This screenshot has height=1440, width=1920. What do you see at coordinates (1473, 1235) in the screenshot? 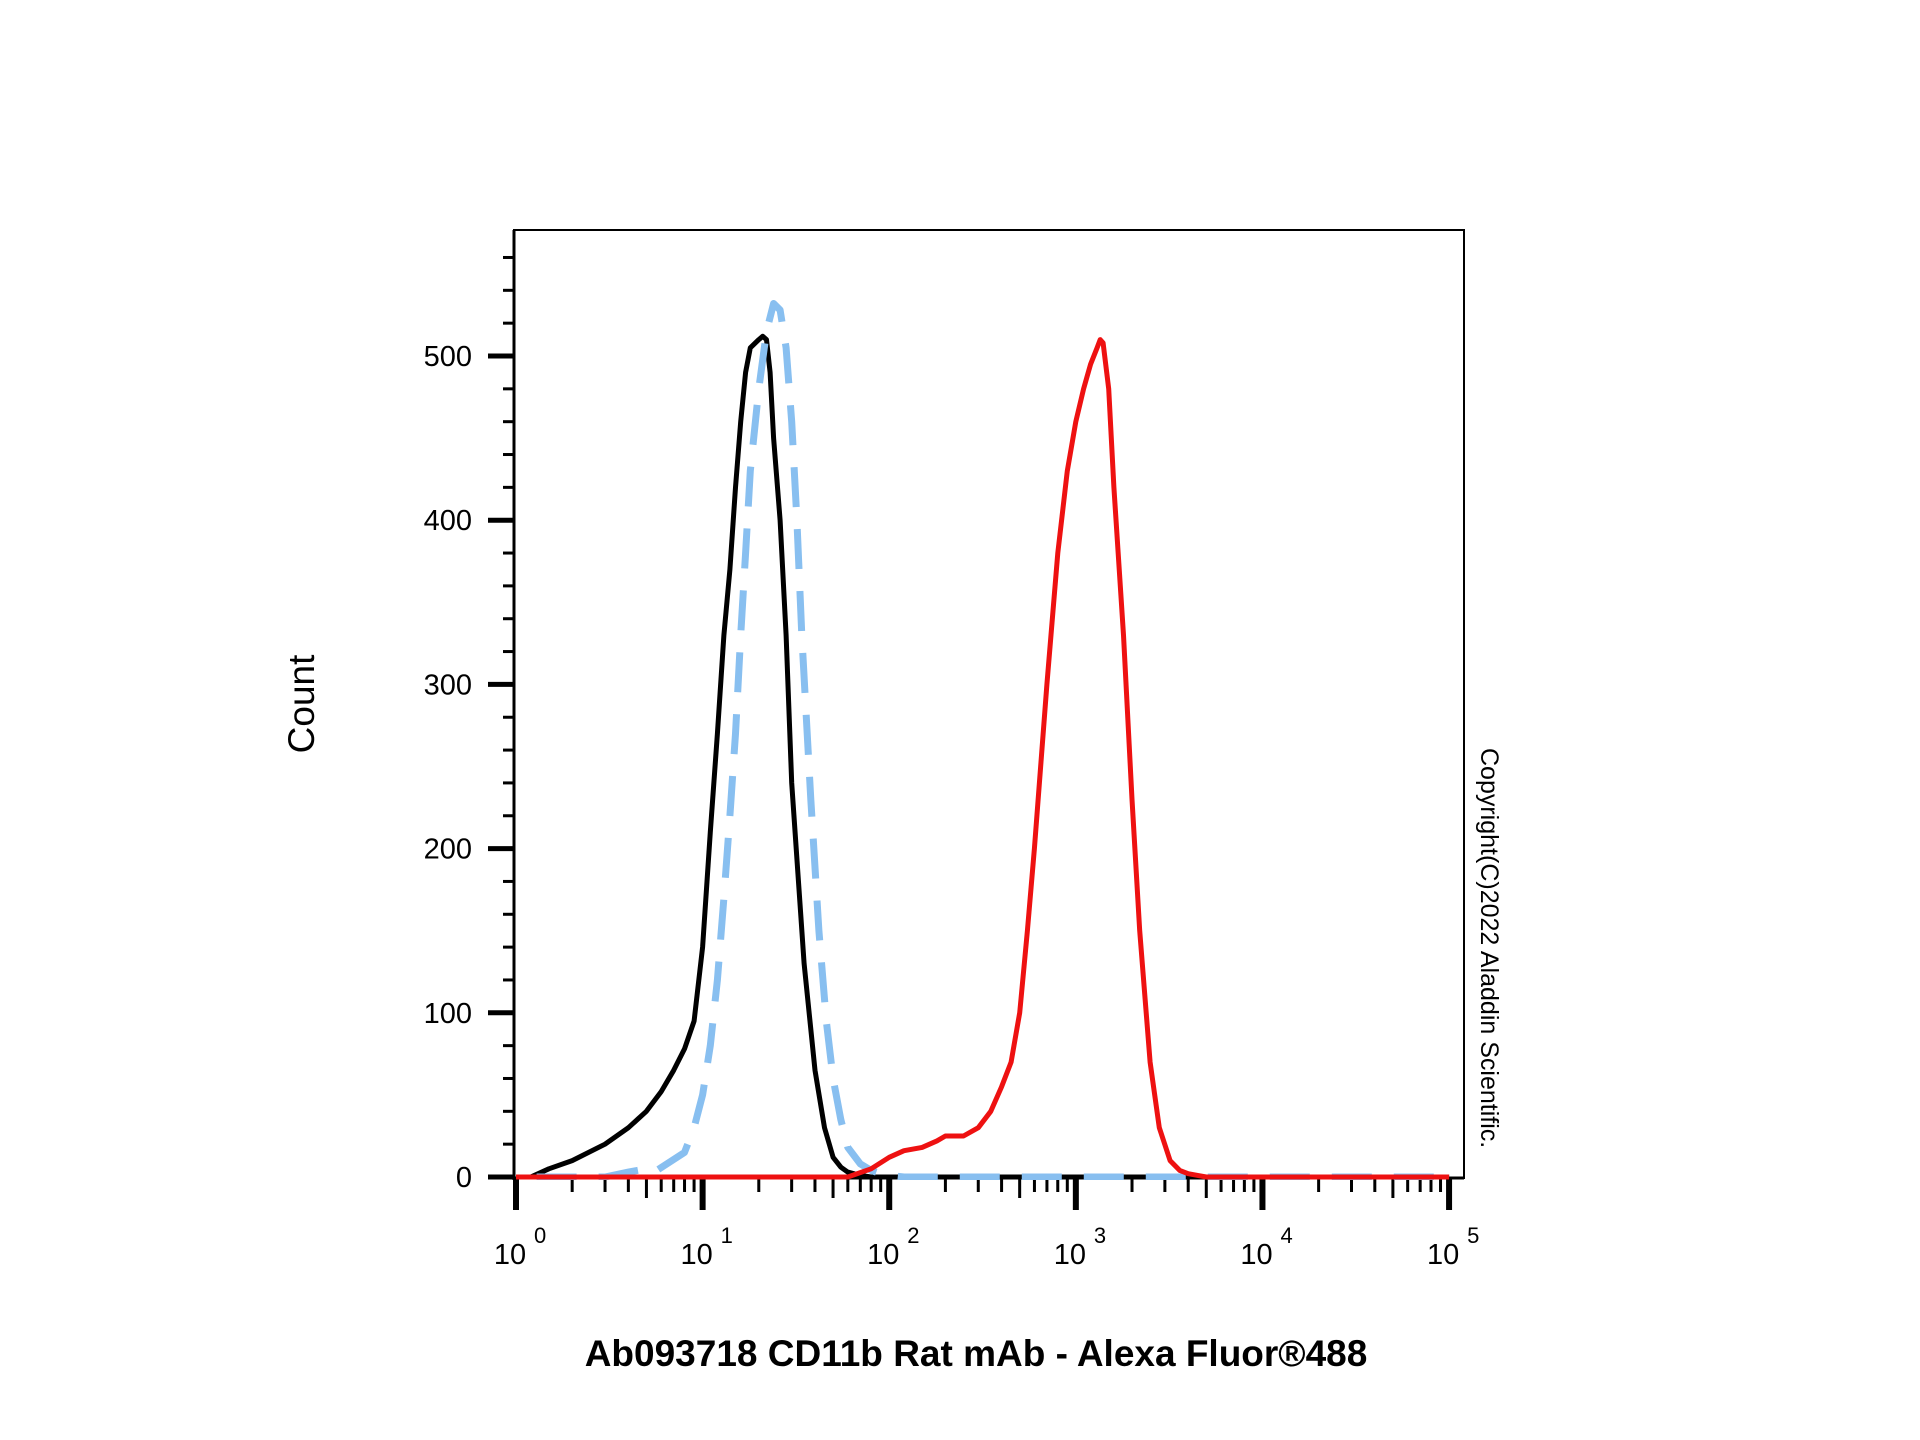
I see `x-tick-exponent: 5` at bounding box center [1473, 1235].